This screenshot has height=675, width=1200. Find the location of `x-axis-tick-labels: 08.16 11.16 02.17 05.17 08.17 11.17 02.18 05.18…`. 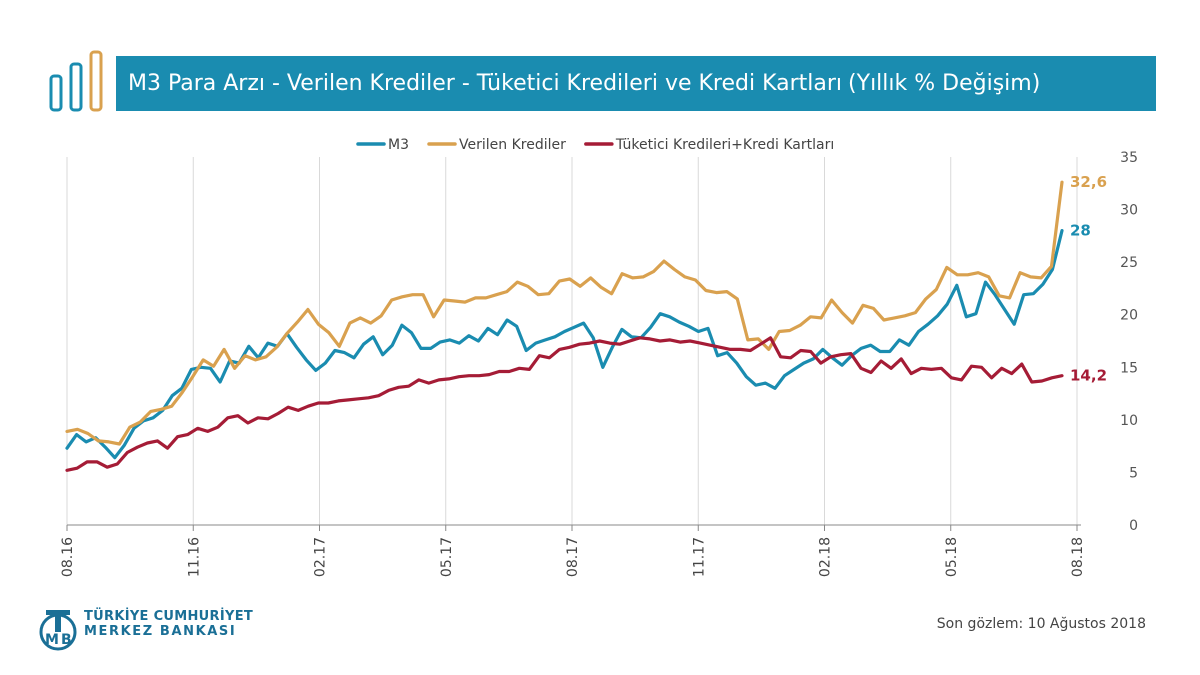

x-axis-tick-labels: 08.16 11.16 02.17 05.17 08.17 11.17 02.18 05.18… is located at coordinates (573, 557).